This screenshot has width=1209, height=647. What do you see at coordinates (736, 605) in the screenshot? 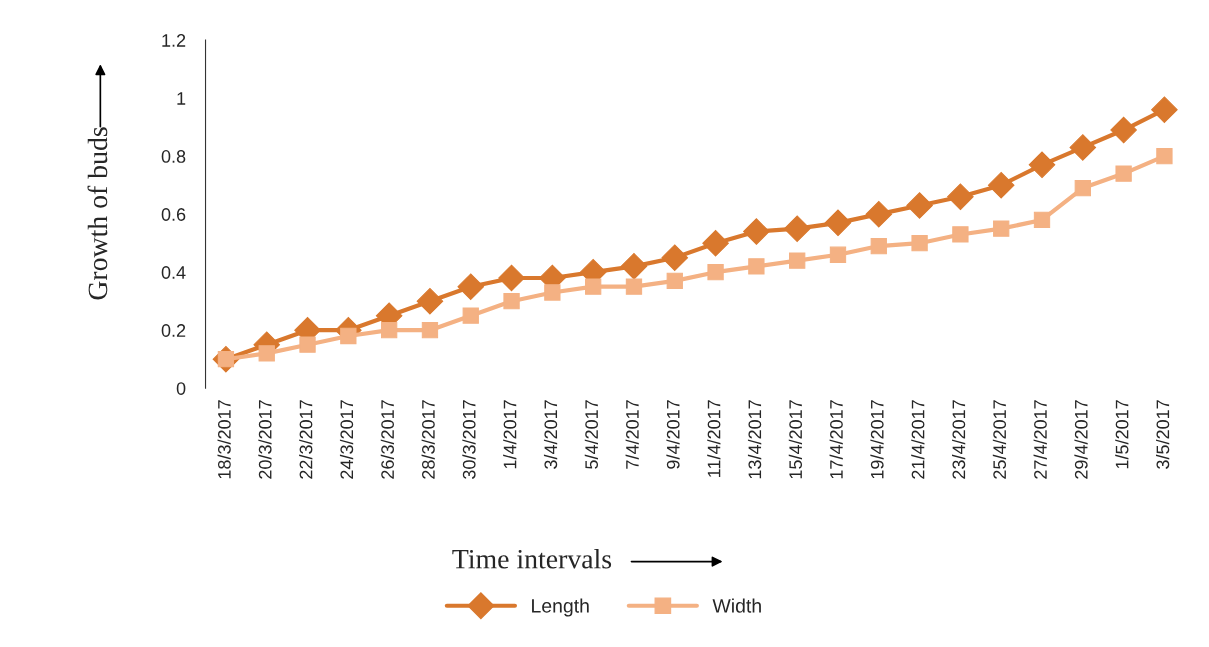
I see `legend-label: Width` at bounding box center [736, 605].